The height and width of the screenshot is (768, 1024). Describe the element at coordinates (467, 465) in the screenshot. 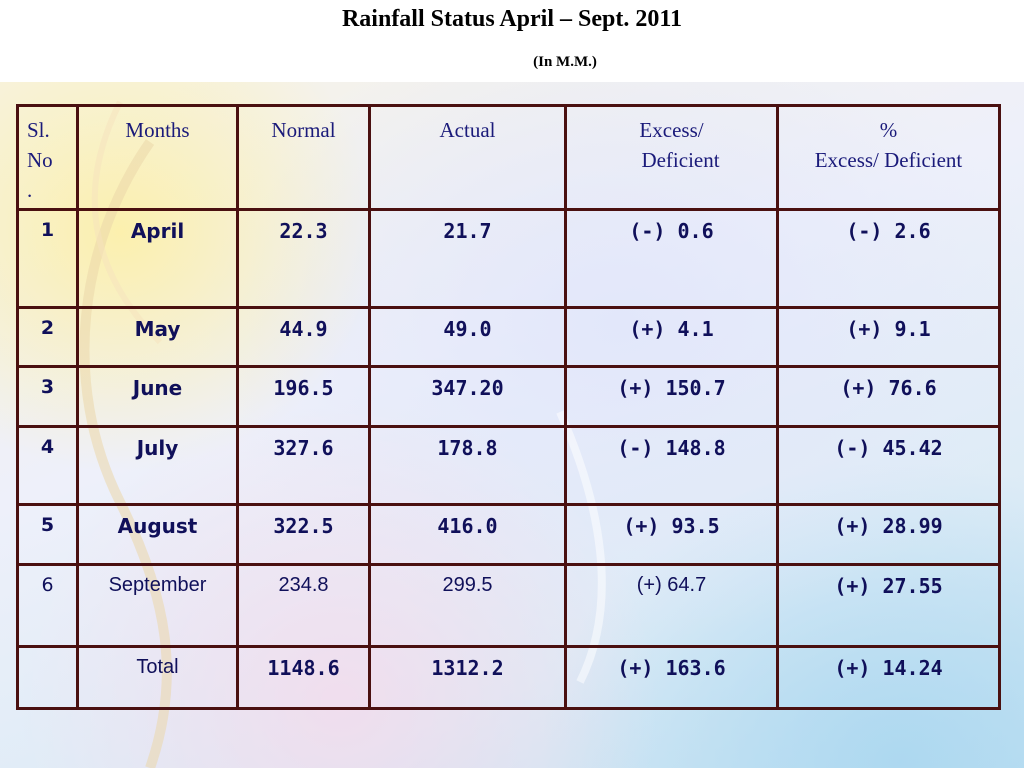

I see `cell-actual: 178.8` at that location.